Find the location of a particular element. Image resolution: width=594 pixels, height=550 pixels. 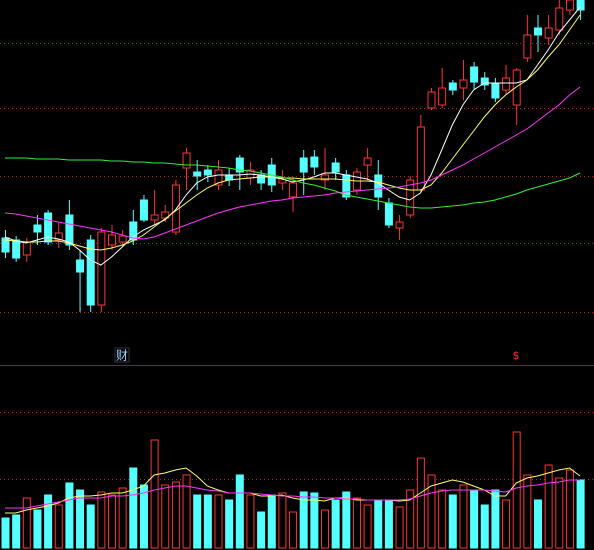

annotation: 财 is located at coordinates (122, 356).